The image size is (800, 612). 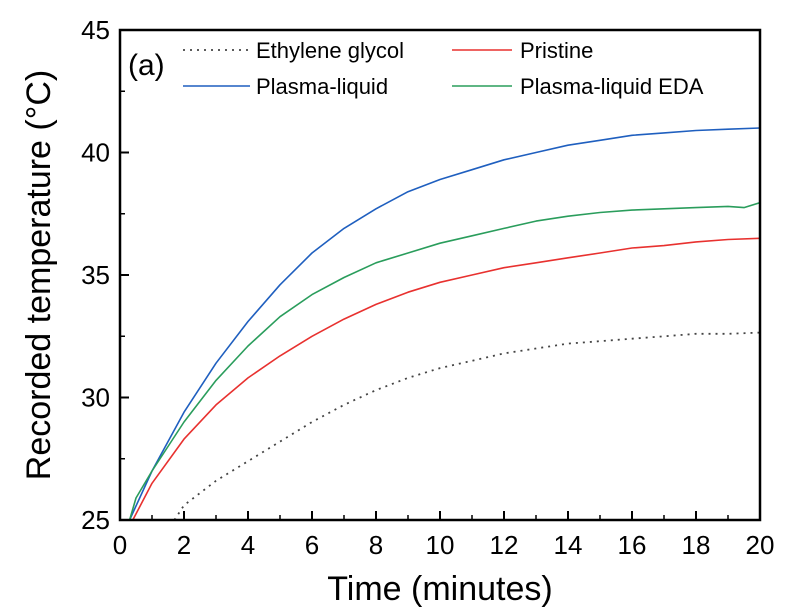 I want to click on x-axis-title: Time (minutes), so click(x=439, y=589).